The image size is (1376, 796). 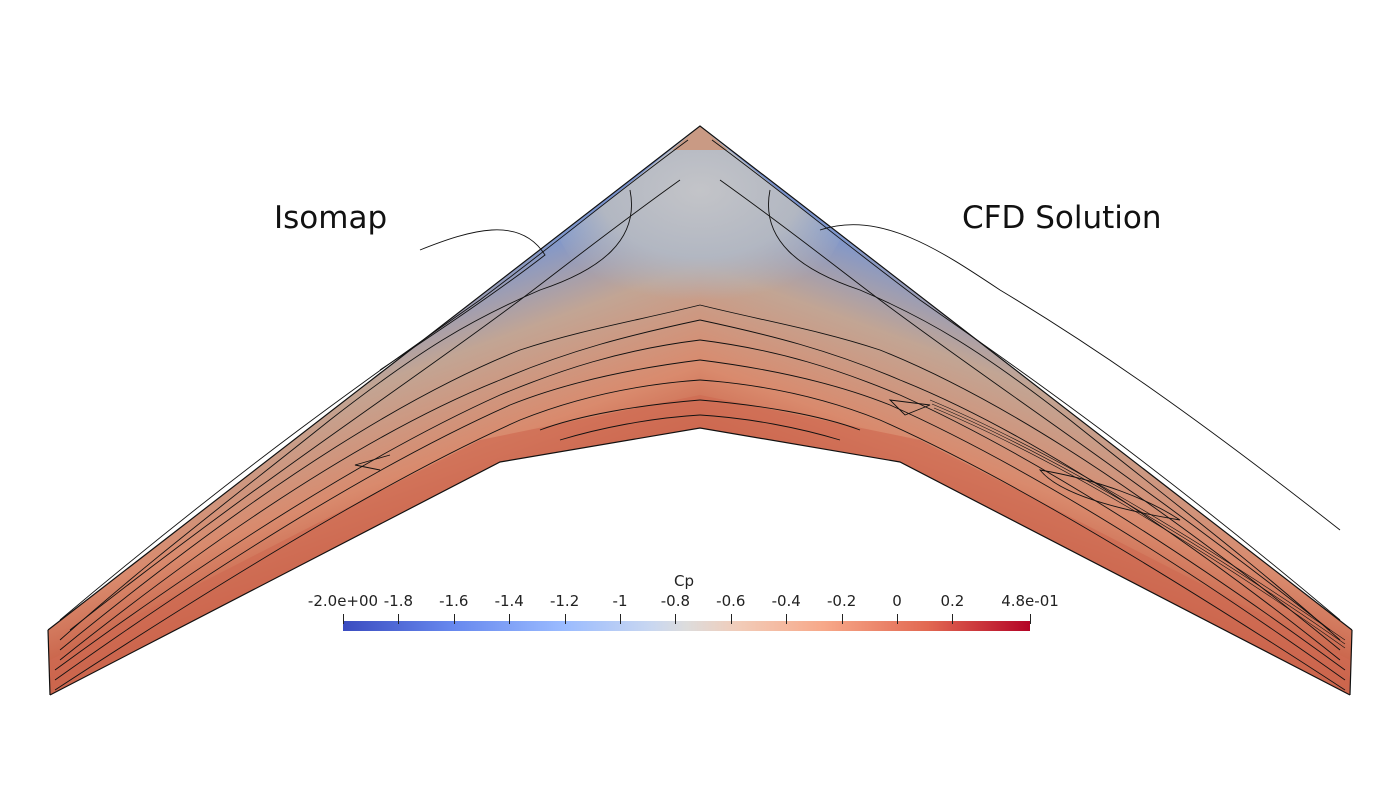 I want to click on colorbar-tick-label: -0.6, so click(x=731, y=601).